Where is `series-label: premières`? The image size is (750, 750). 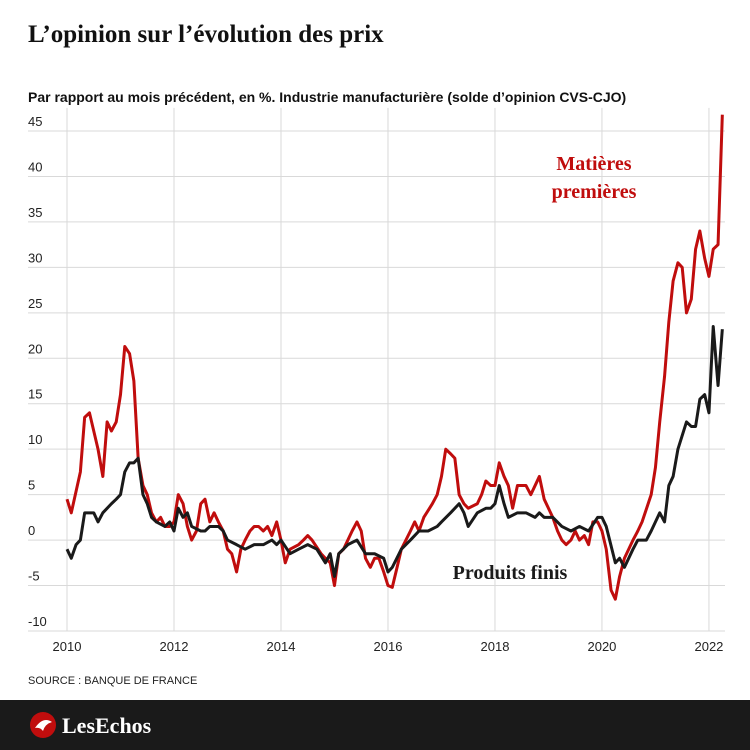 series-label: premières is located at coordinates (594, 192).